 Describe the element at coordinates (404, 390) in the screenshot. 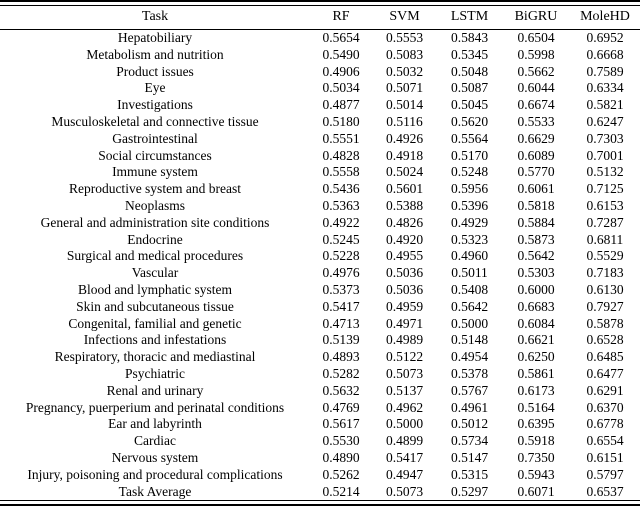

I see `value-cell: 0.5137` at that location.